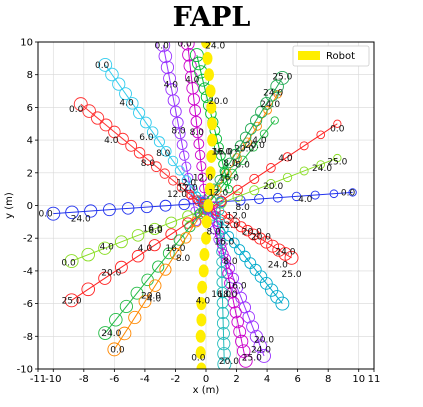 This screenshot has height=407, width=423. What do you see at coordinates (26, 43) in the screenshot?
I see `y-tick-label: 10` at bounding box center [26, 43].